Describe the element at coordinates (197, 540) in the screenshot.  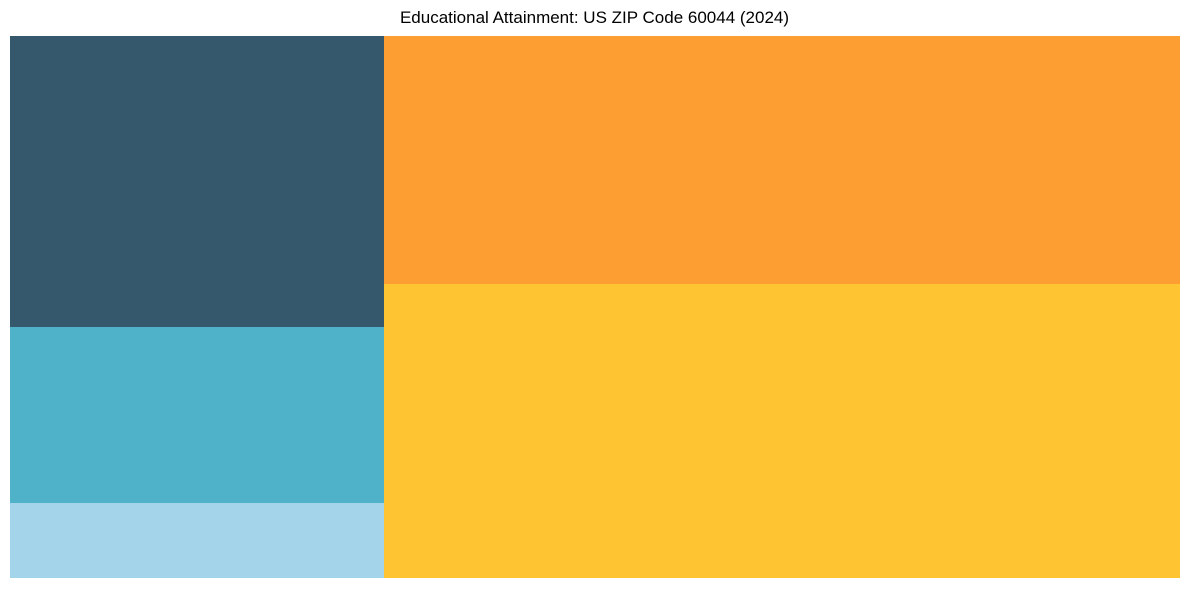
I see `treemap-segment-light-blue` at that location.